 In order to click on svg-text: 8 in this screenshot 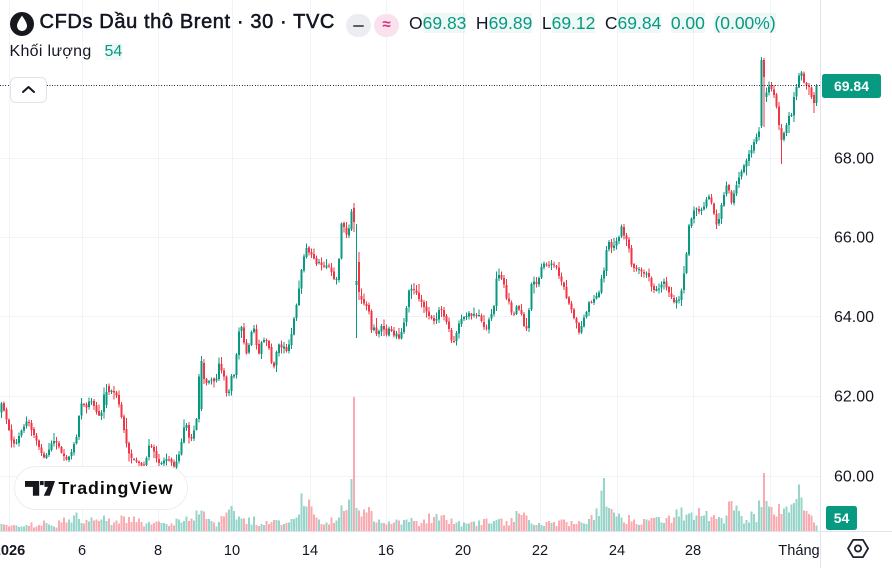, I will do `click(158, 551)`.